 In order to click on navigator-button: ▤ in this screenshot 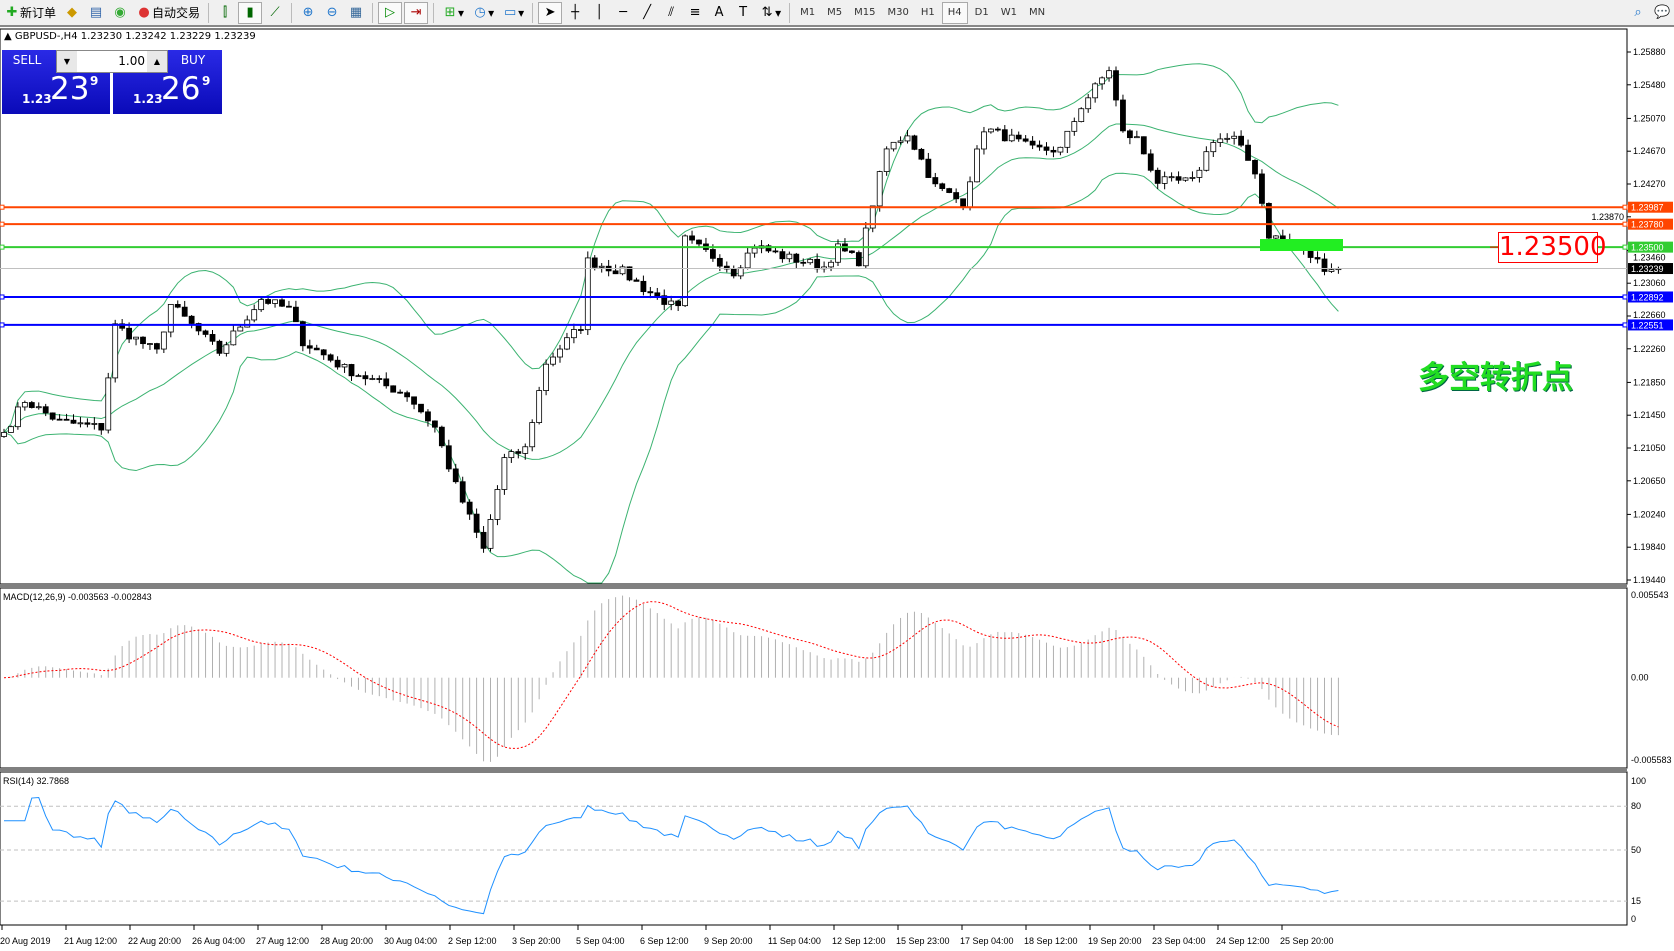, I will do `click(96, 13)`.